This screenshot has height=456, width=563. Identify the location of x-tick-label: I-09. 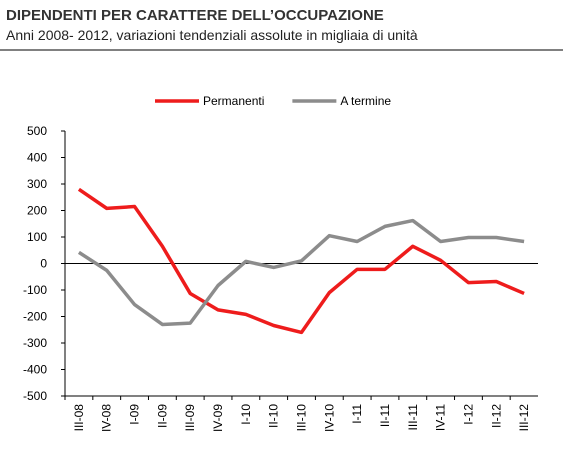
(135, 414).